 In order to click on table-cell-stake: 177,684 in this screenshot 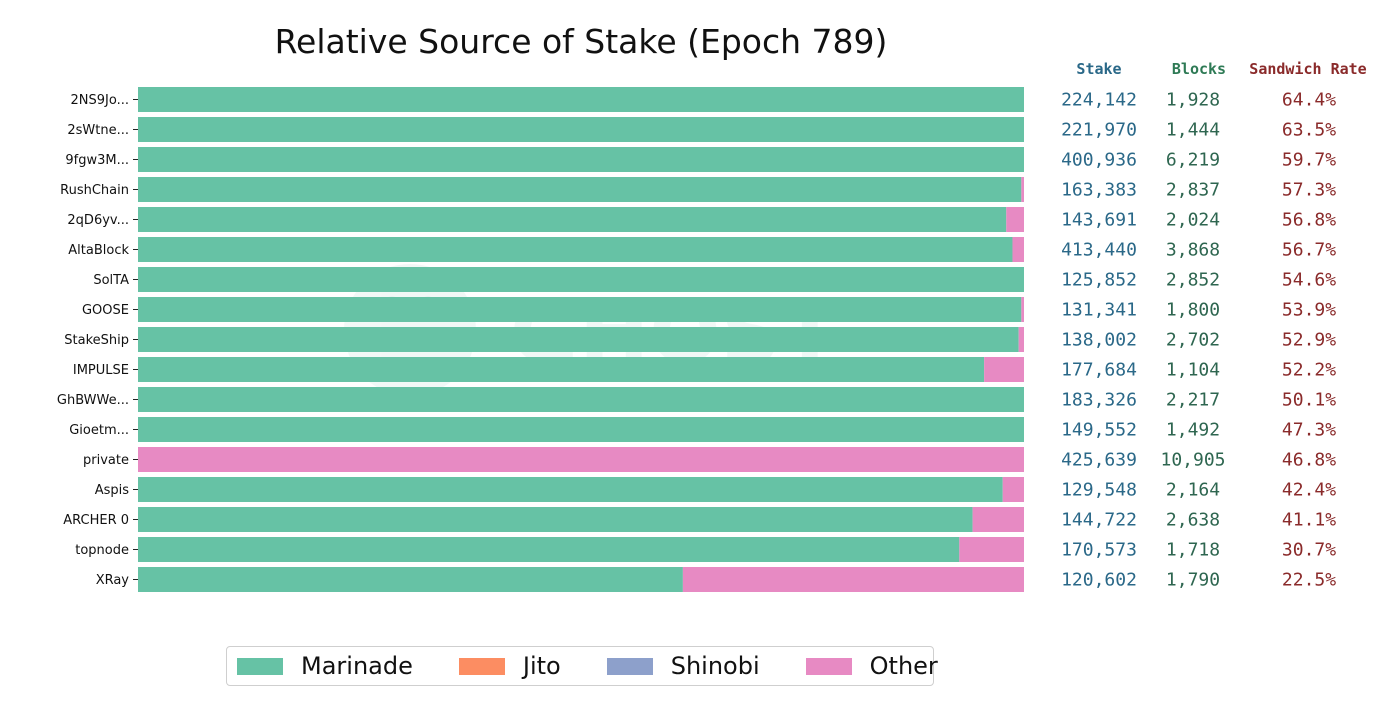, I will do `click(1099, 370)`.